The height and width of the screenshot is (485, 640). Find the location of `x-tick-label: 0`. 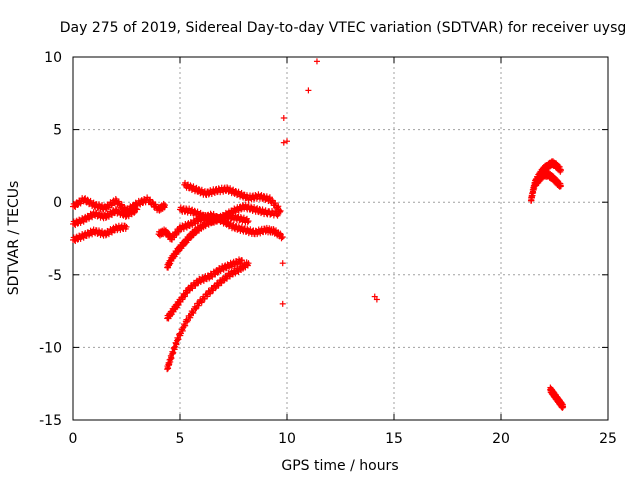

x-tick-label: 0 is located at coordinates (73, 439).